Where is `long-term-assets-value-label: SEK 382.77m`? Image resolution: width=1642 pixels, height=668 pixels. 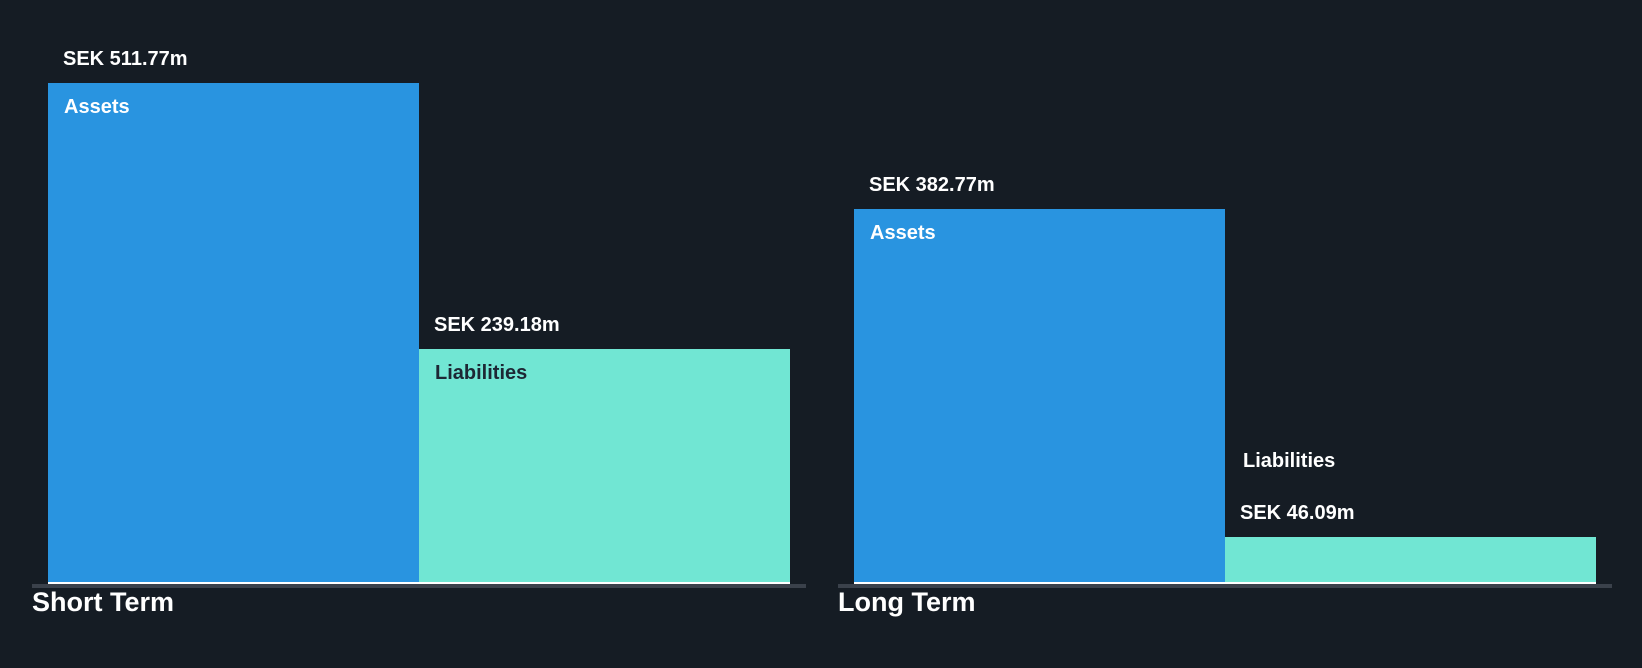 long-term-assets-value-label: SEK 382.77m is located at coordinates (932, 185).